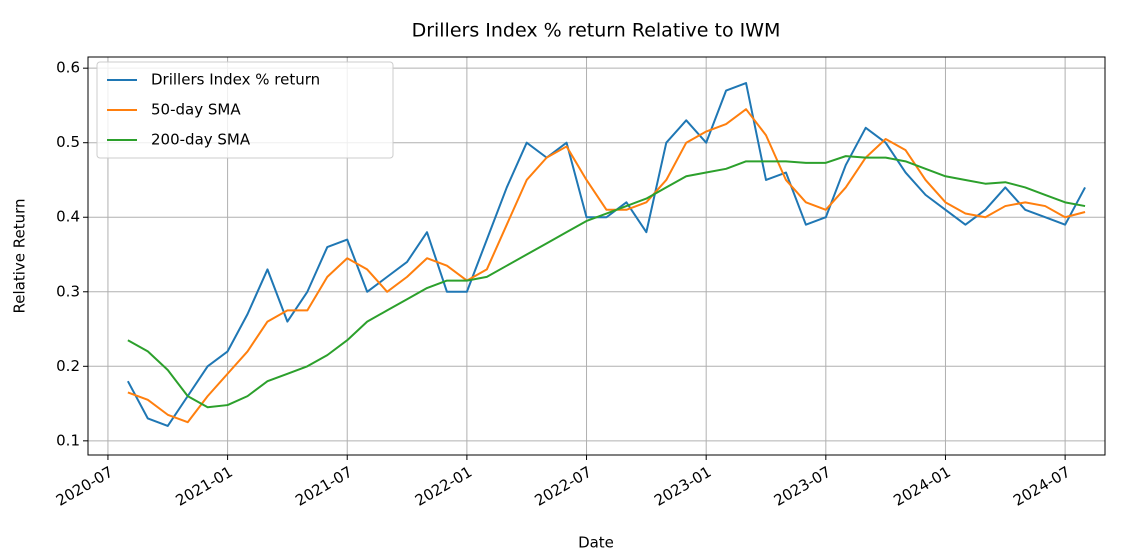 This screenshot has width=1134, height=558. I want to click on y-tick-label: 0.5, so click(68, 142).